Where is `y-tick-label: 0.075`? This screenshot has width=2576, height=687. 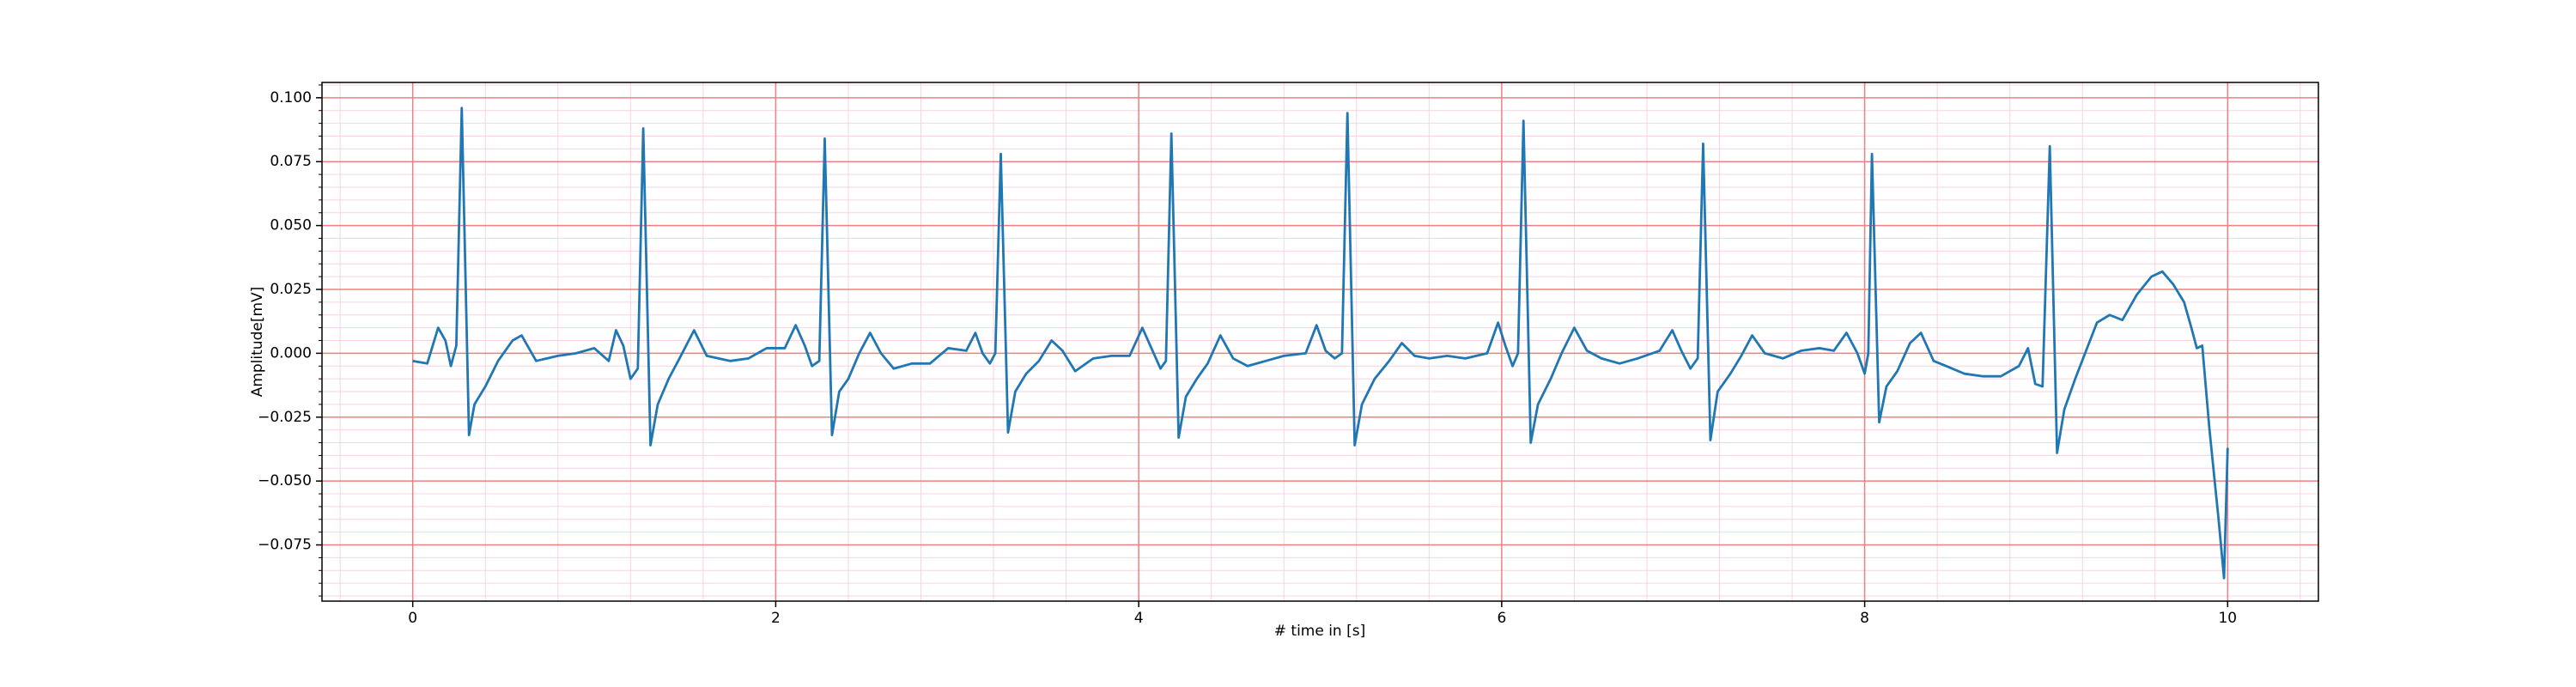 y-tick-label: 0.075 is located at coordinates (291, 161).